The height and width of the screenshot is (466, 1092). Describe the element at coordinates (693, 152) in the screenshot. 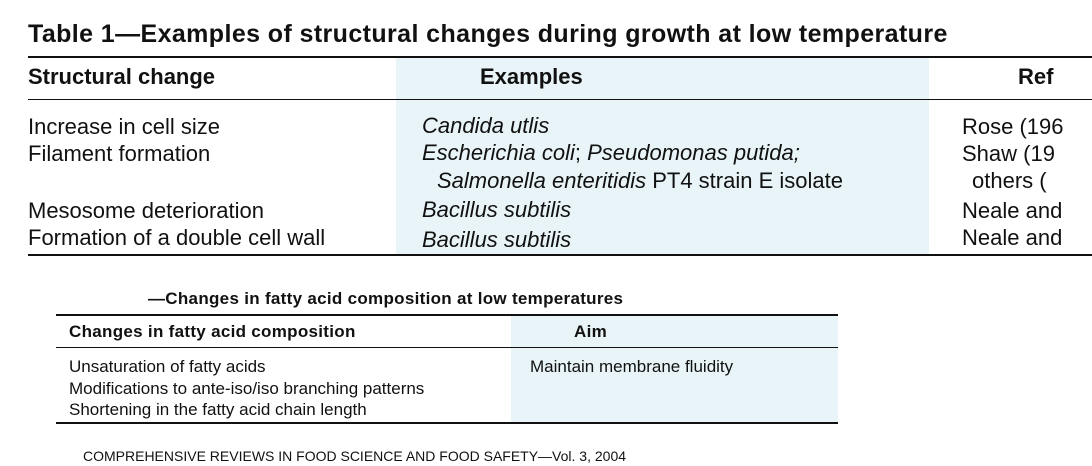

I see `example-organism: Pseudomonas putida;` at that location.